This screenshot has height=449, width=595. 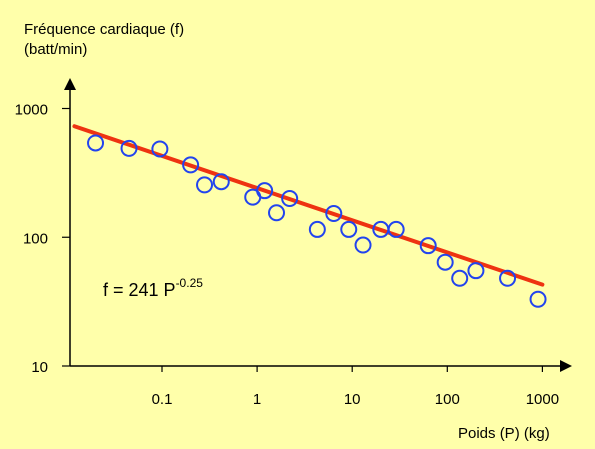 What do you see at coordinates (447, 399) in the screenshot?
I see `x-tick-label: 100` at bounding box center [447, 399].